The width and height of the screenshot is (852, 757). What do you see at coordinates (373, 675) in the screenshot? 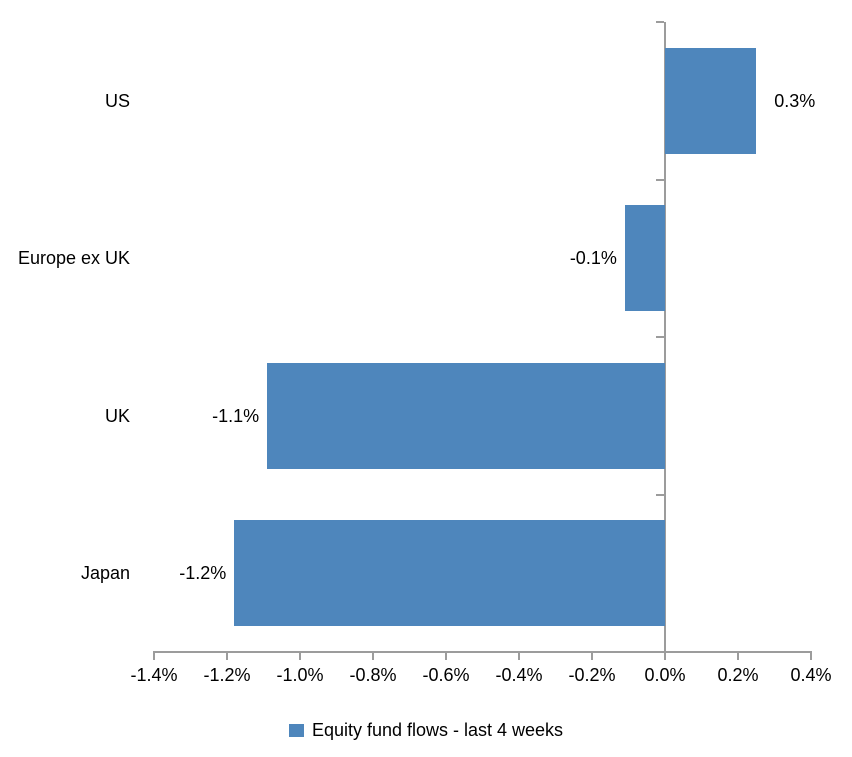
I see `x-tick-label: -0.8%` at bounding box center [373, 675].